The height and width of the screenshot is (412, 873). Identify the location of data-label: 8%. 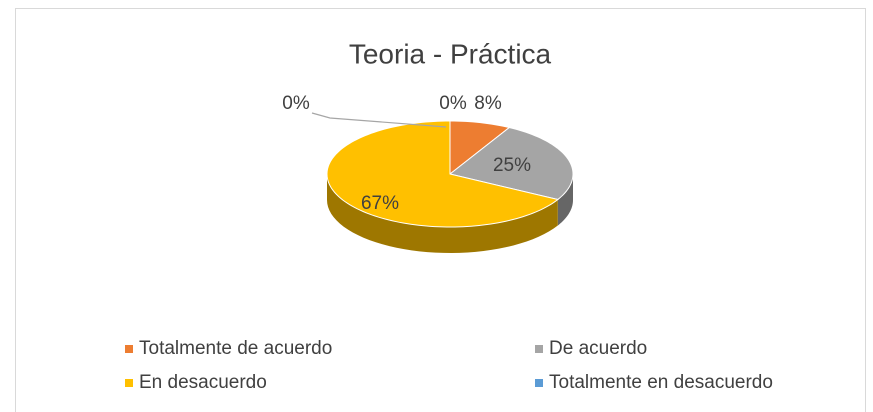
(488, 103).